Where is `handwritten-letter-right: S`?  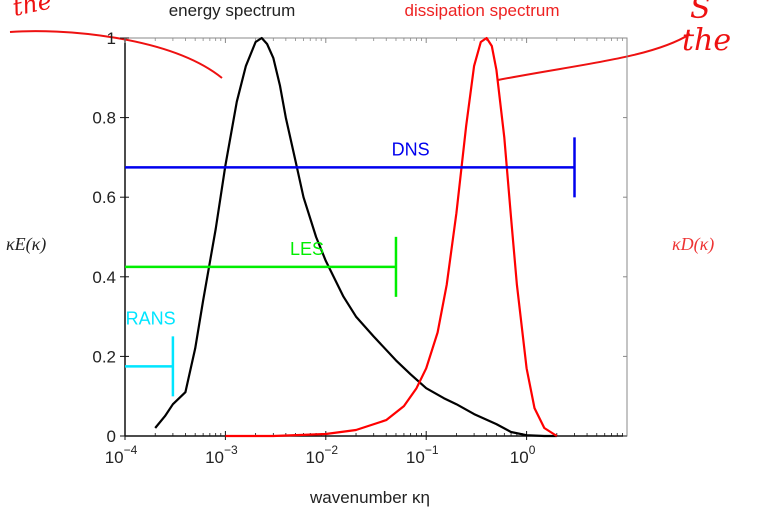 handwritten-letter-right: S is located at coordinates (700, 13).